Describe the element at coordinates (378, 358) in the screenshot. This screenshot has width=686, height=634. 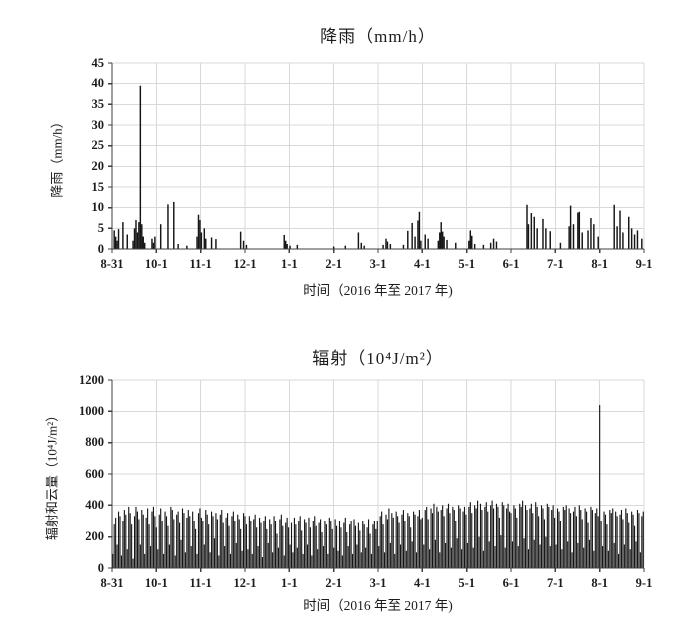
I see `radiation-chart-title: 辐射（10⁴J/m²）` at that location.